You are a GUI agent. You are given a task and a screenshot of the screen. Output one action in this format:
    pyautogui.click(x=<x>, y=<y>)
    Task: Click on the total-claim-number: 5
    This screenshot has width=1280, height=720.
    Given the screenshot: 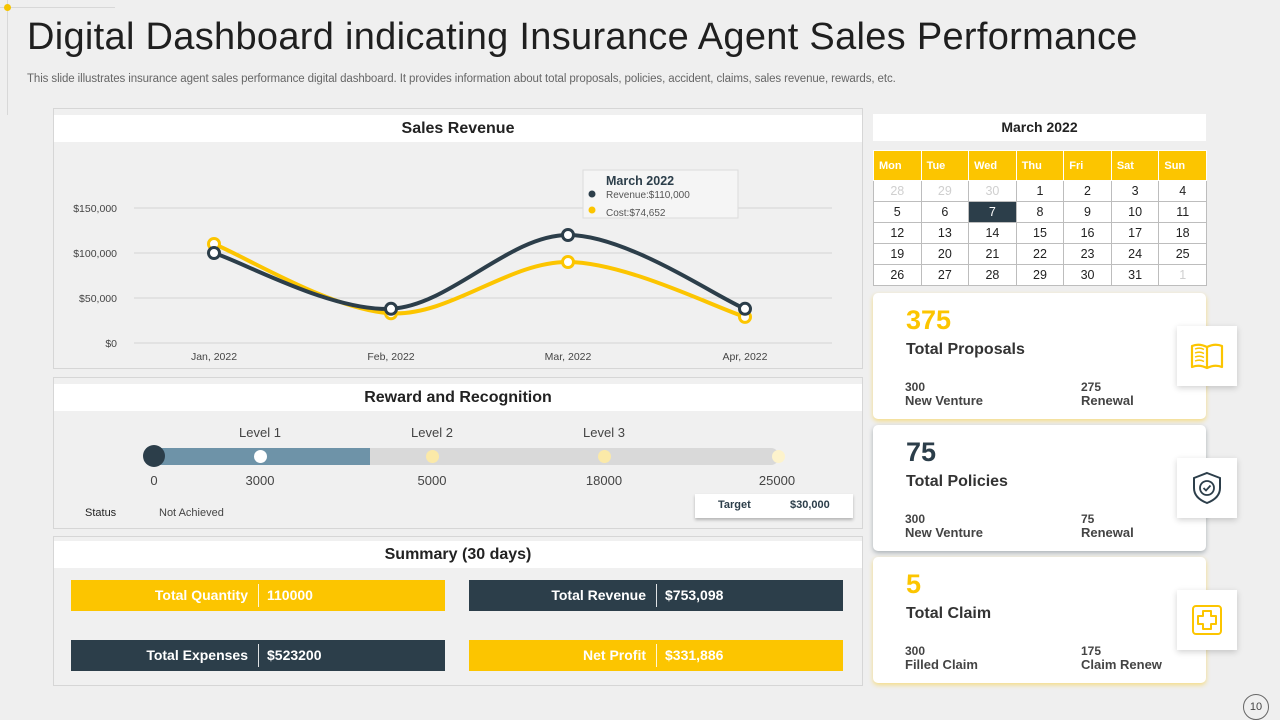 What is the action you would take?
    pyautogui.click(x=914, y=584)
    